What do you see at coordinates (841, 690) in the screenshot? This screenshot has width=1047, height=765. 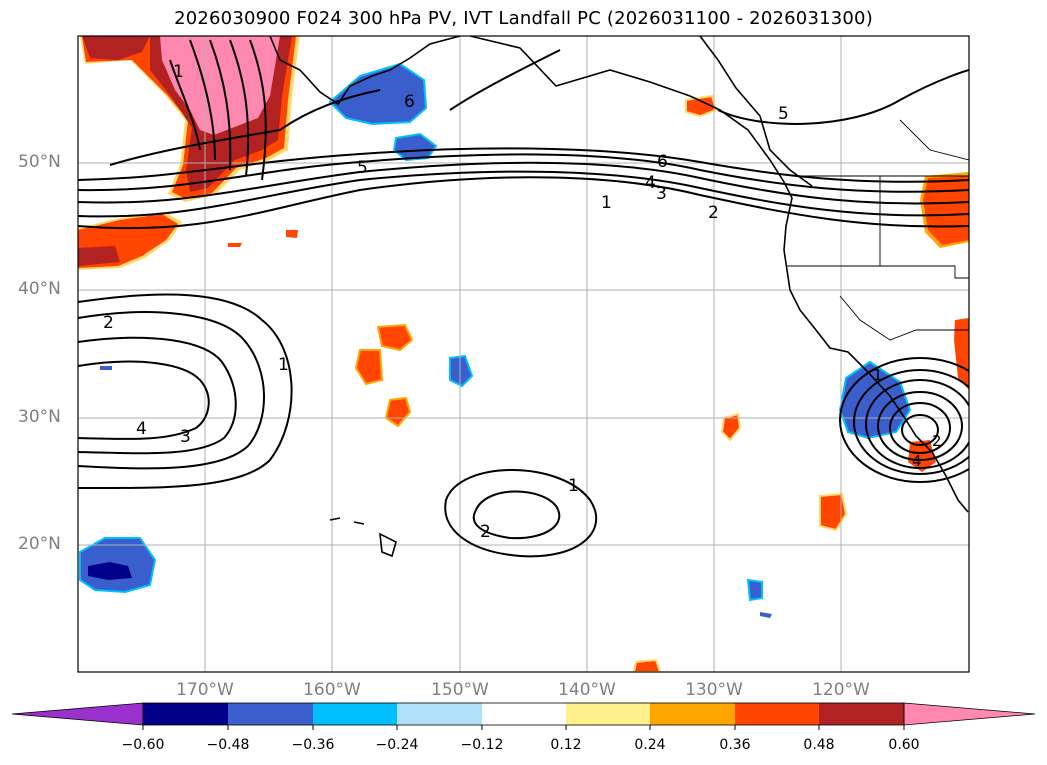 I see `longitude-label: 120°W` at bounding box center [841, 690].